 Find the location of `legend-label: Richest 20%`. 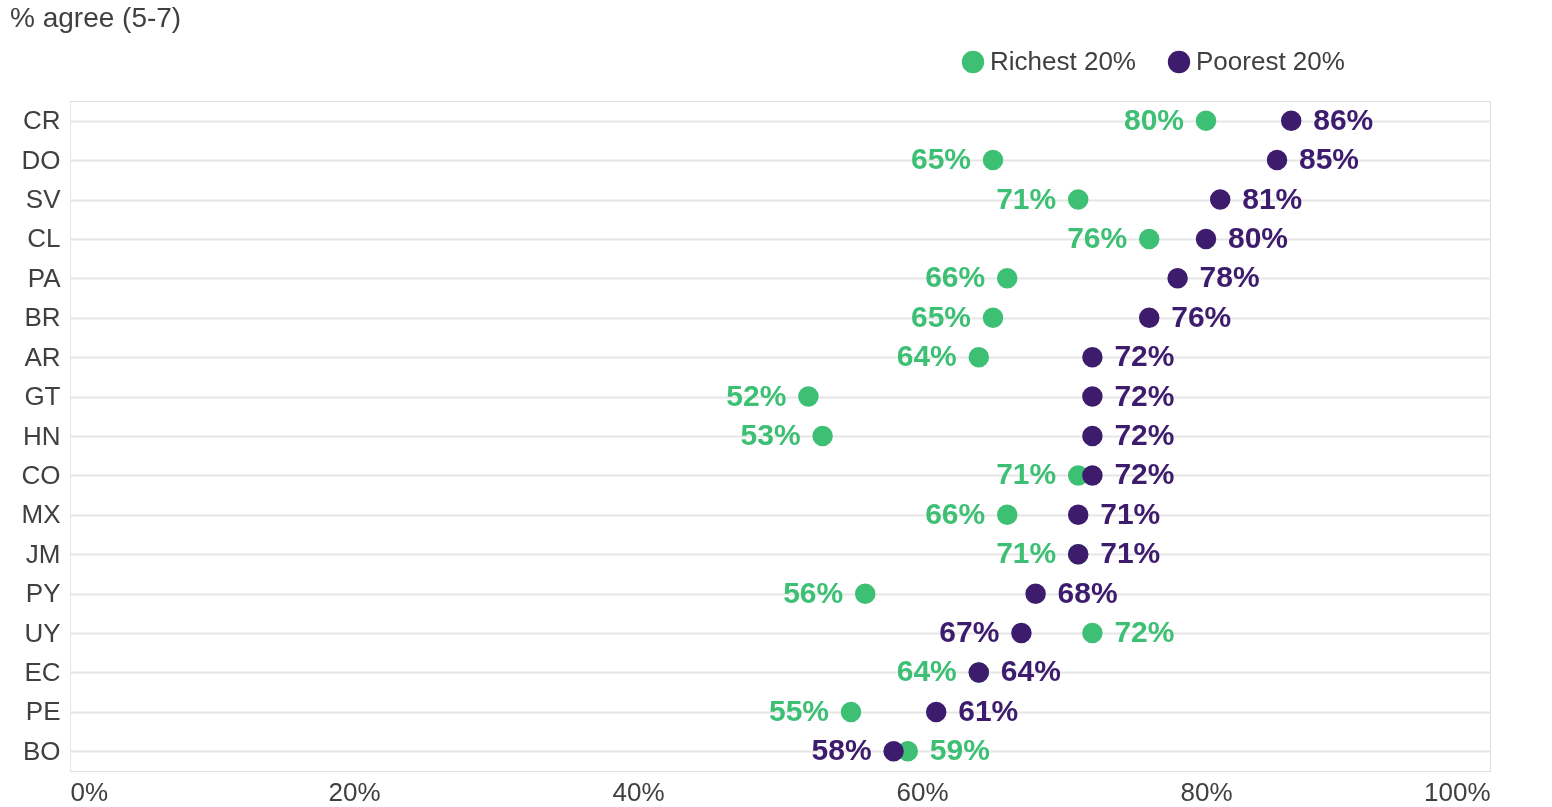

legend-label: Richest 20% is located at coordinates (1063, 61).